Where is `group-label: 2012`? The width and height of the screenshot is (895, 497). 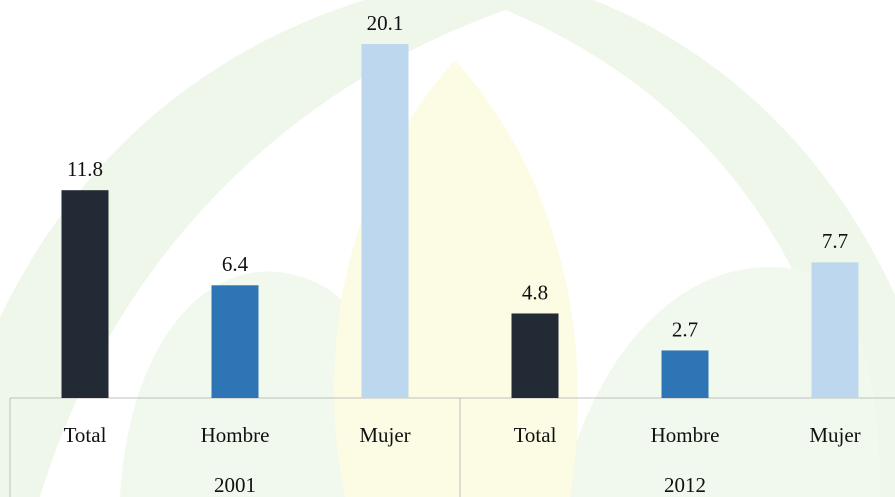
group-label: 2012 is located at coordinates (685, 485).